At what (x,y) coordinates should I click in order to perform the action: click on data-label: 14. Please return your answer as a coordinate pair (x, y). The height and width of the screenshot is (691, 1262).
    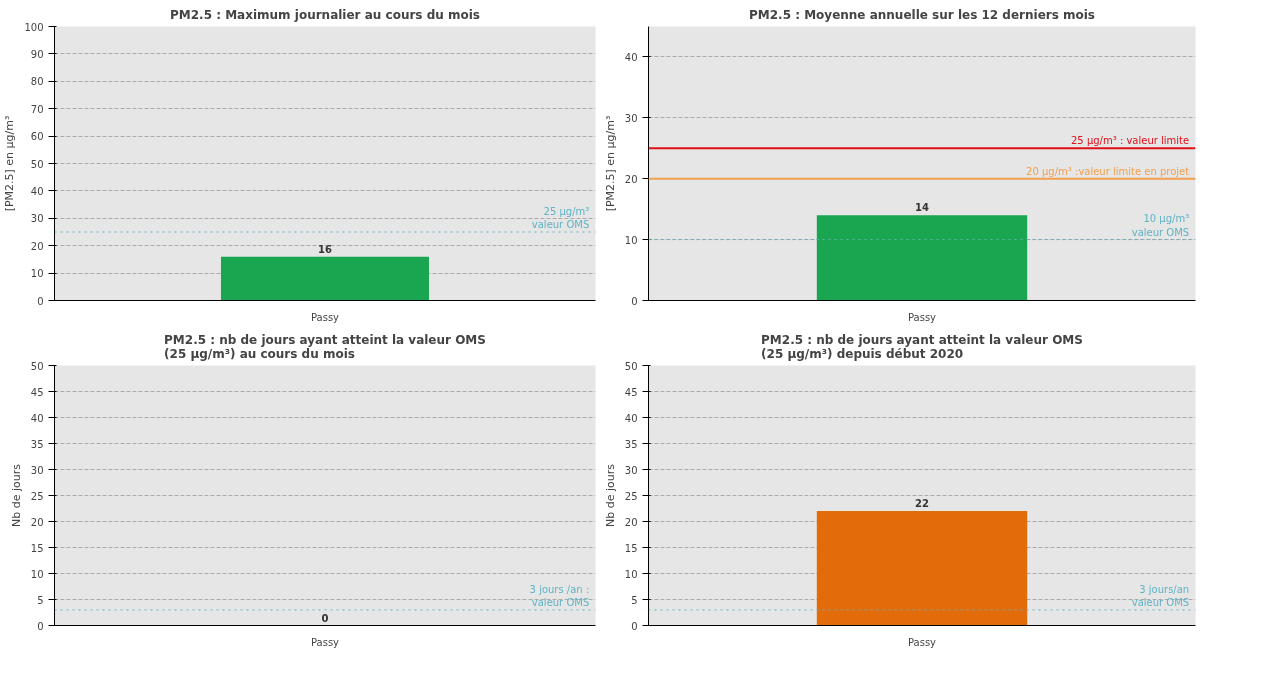
    Looking at the image, I should click on (922, 208).